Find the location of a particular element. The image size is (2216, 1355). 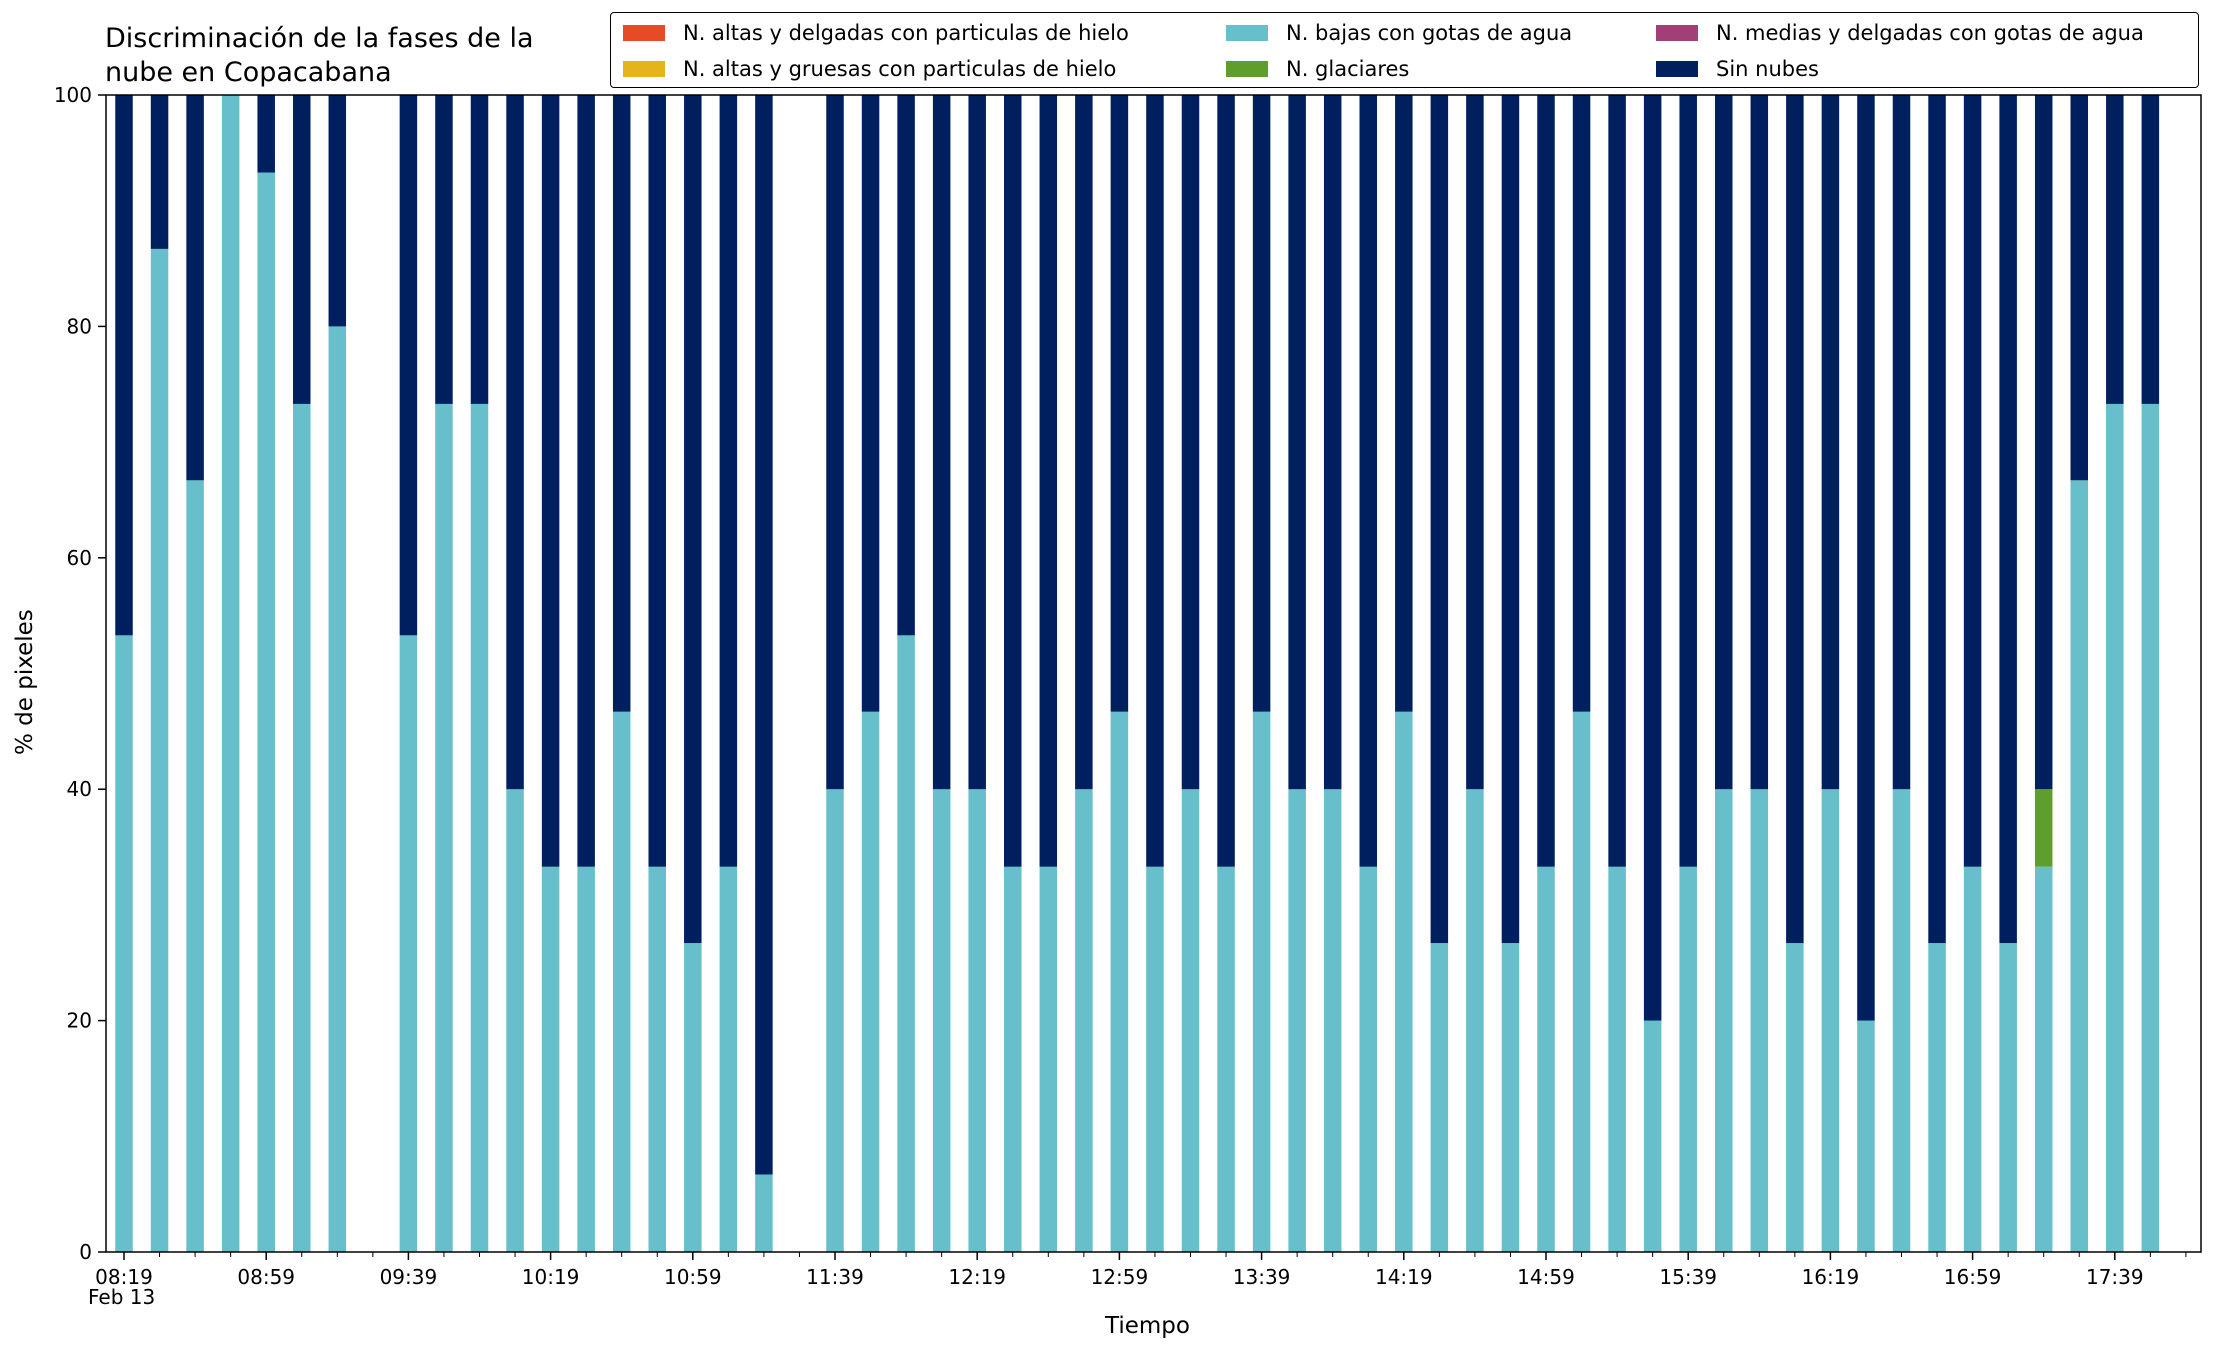

y-tick-label-0: 0 is located at coordinates (85, 1252).